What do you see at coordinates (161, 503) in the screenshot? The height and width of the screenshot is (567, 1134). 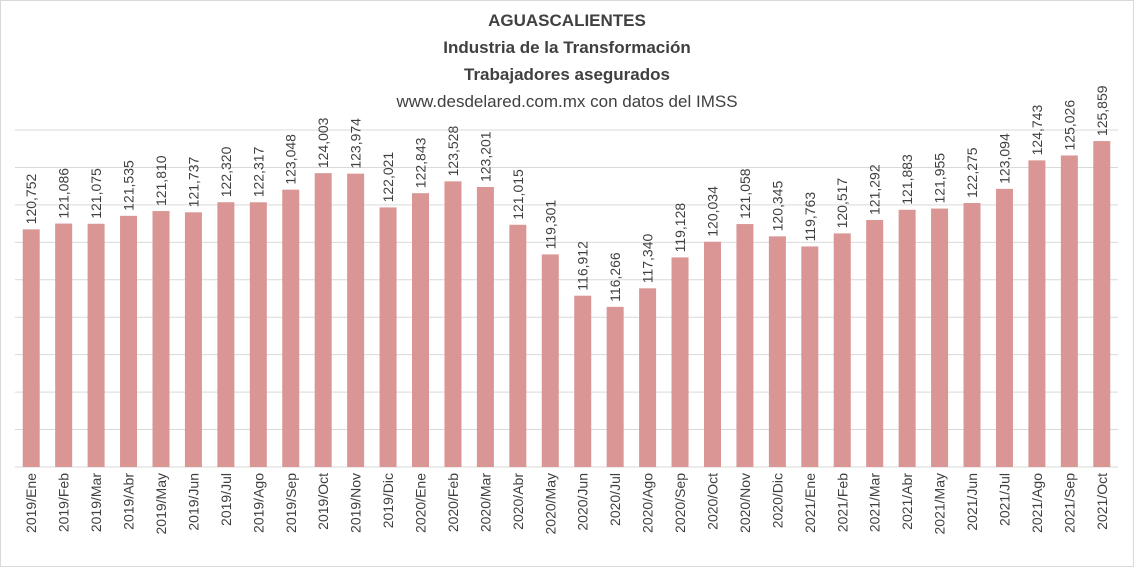 I see `x-tick-label: 2019/May` at bounding box center [161, 503].